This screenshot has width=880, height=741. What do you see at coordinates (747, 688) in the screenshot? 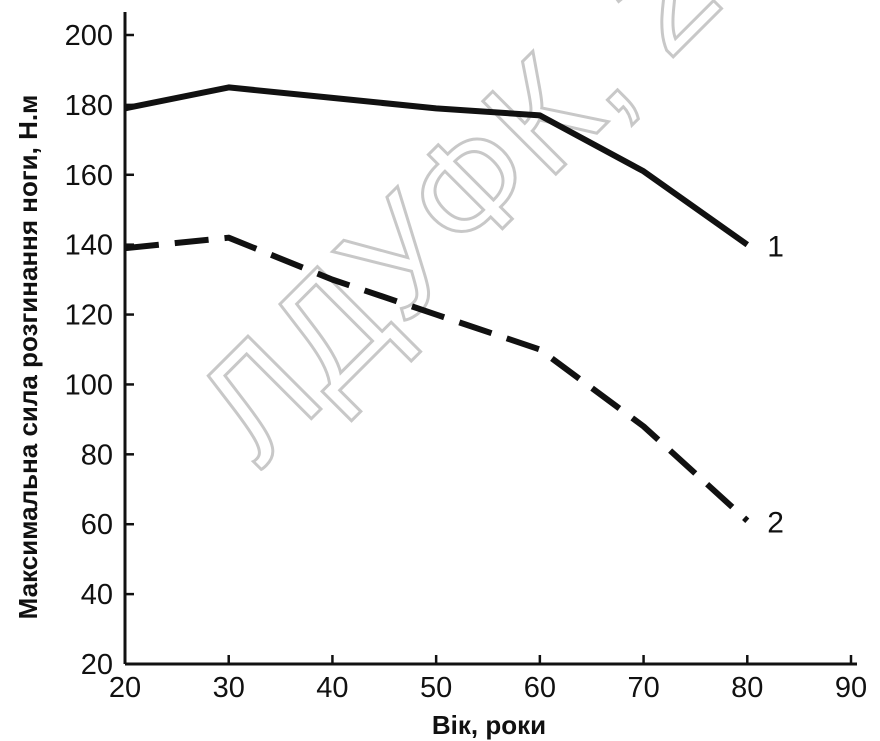
I see `x-tick-label: 80` at bounding box center [747, 688].